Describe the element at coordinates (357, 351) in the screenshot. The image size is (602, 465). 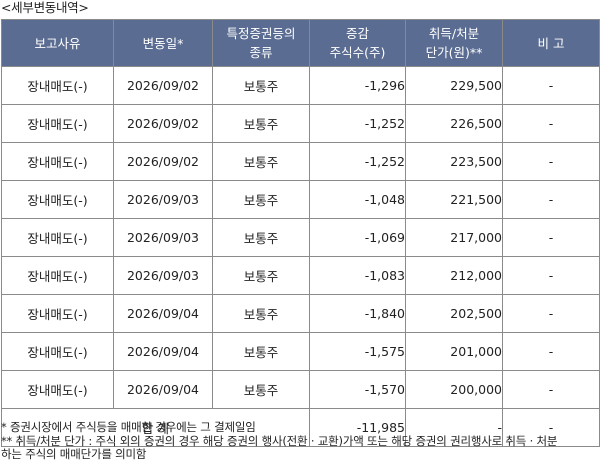
I see `cell-change: -1,575` at that location.